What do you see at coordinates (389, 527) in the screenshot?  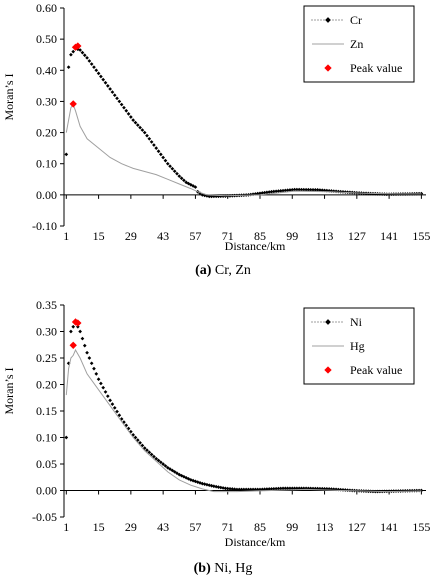 I see `x-tick-label: 141` at bounding box center [389, 527].